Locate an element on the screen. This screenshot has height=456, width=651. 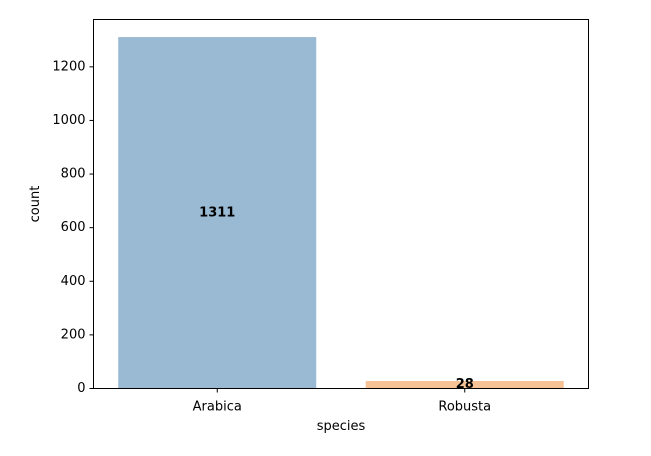
data-label-robusta: 28 is located at coordinates (465, 384).